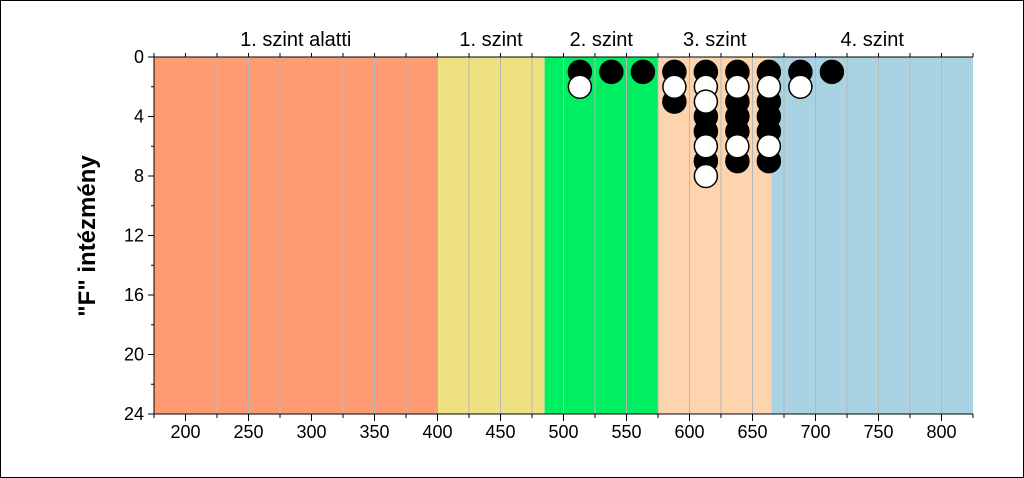 The image size is (1024, 478). Describe the element at coordinates (437, 432) in the screenshot. I see `x-tick-label: 400` at that location.